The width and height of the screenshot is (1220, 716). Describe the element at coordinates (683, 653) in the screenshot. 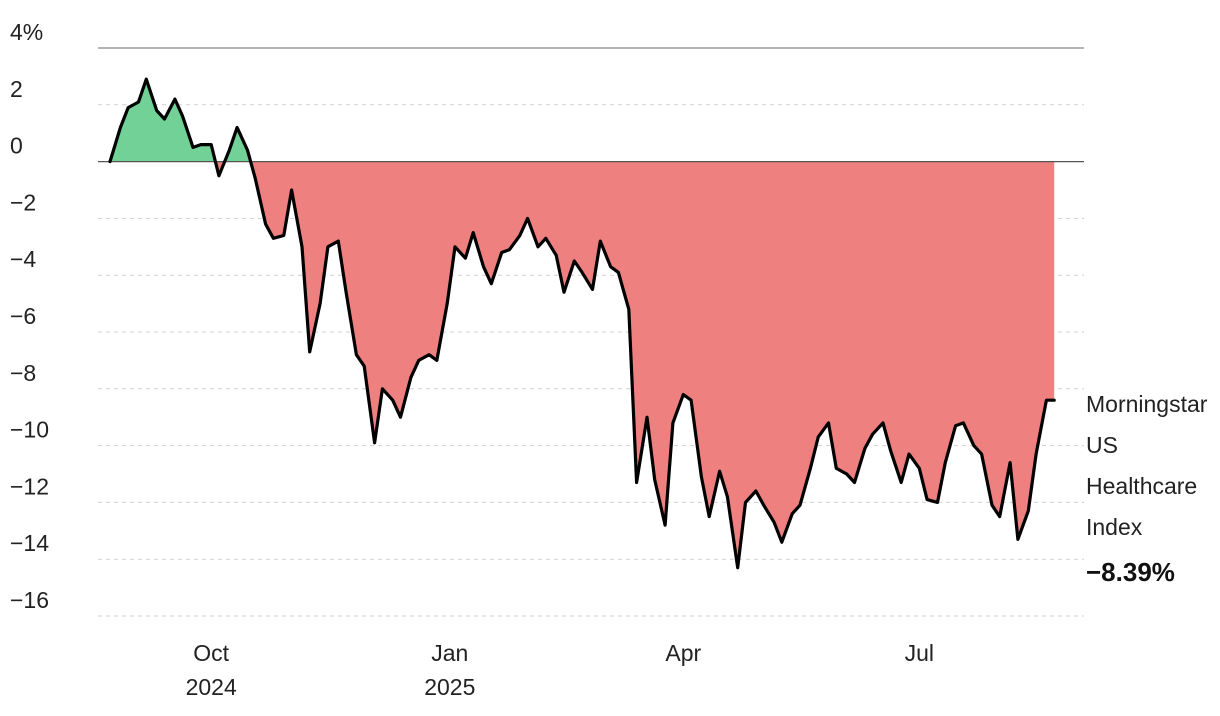

I see `x-tick-month: Apr` at that location.